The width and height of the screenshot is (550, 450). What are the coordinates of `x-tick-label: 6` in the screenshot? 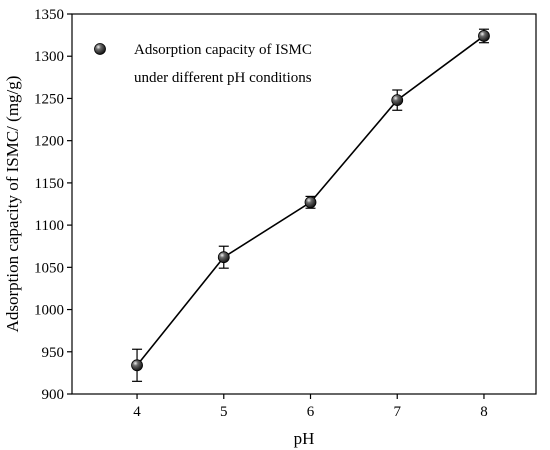 It's located at (311, 412).